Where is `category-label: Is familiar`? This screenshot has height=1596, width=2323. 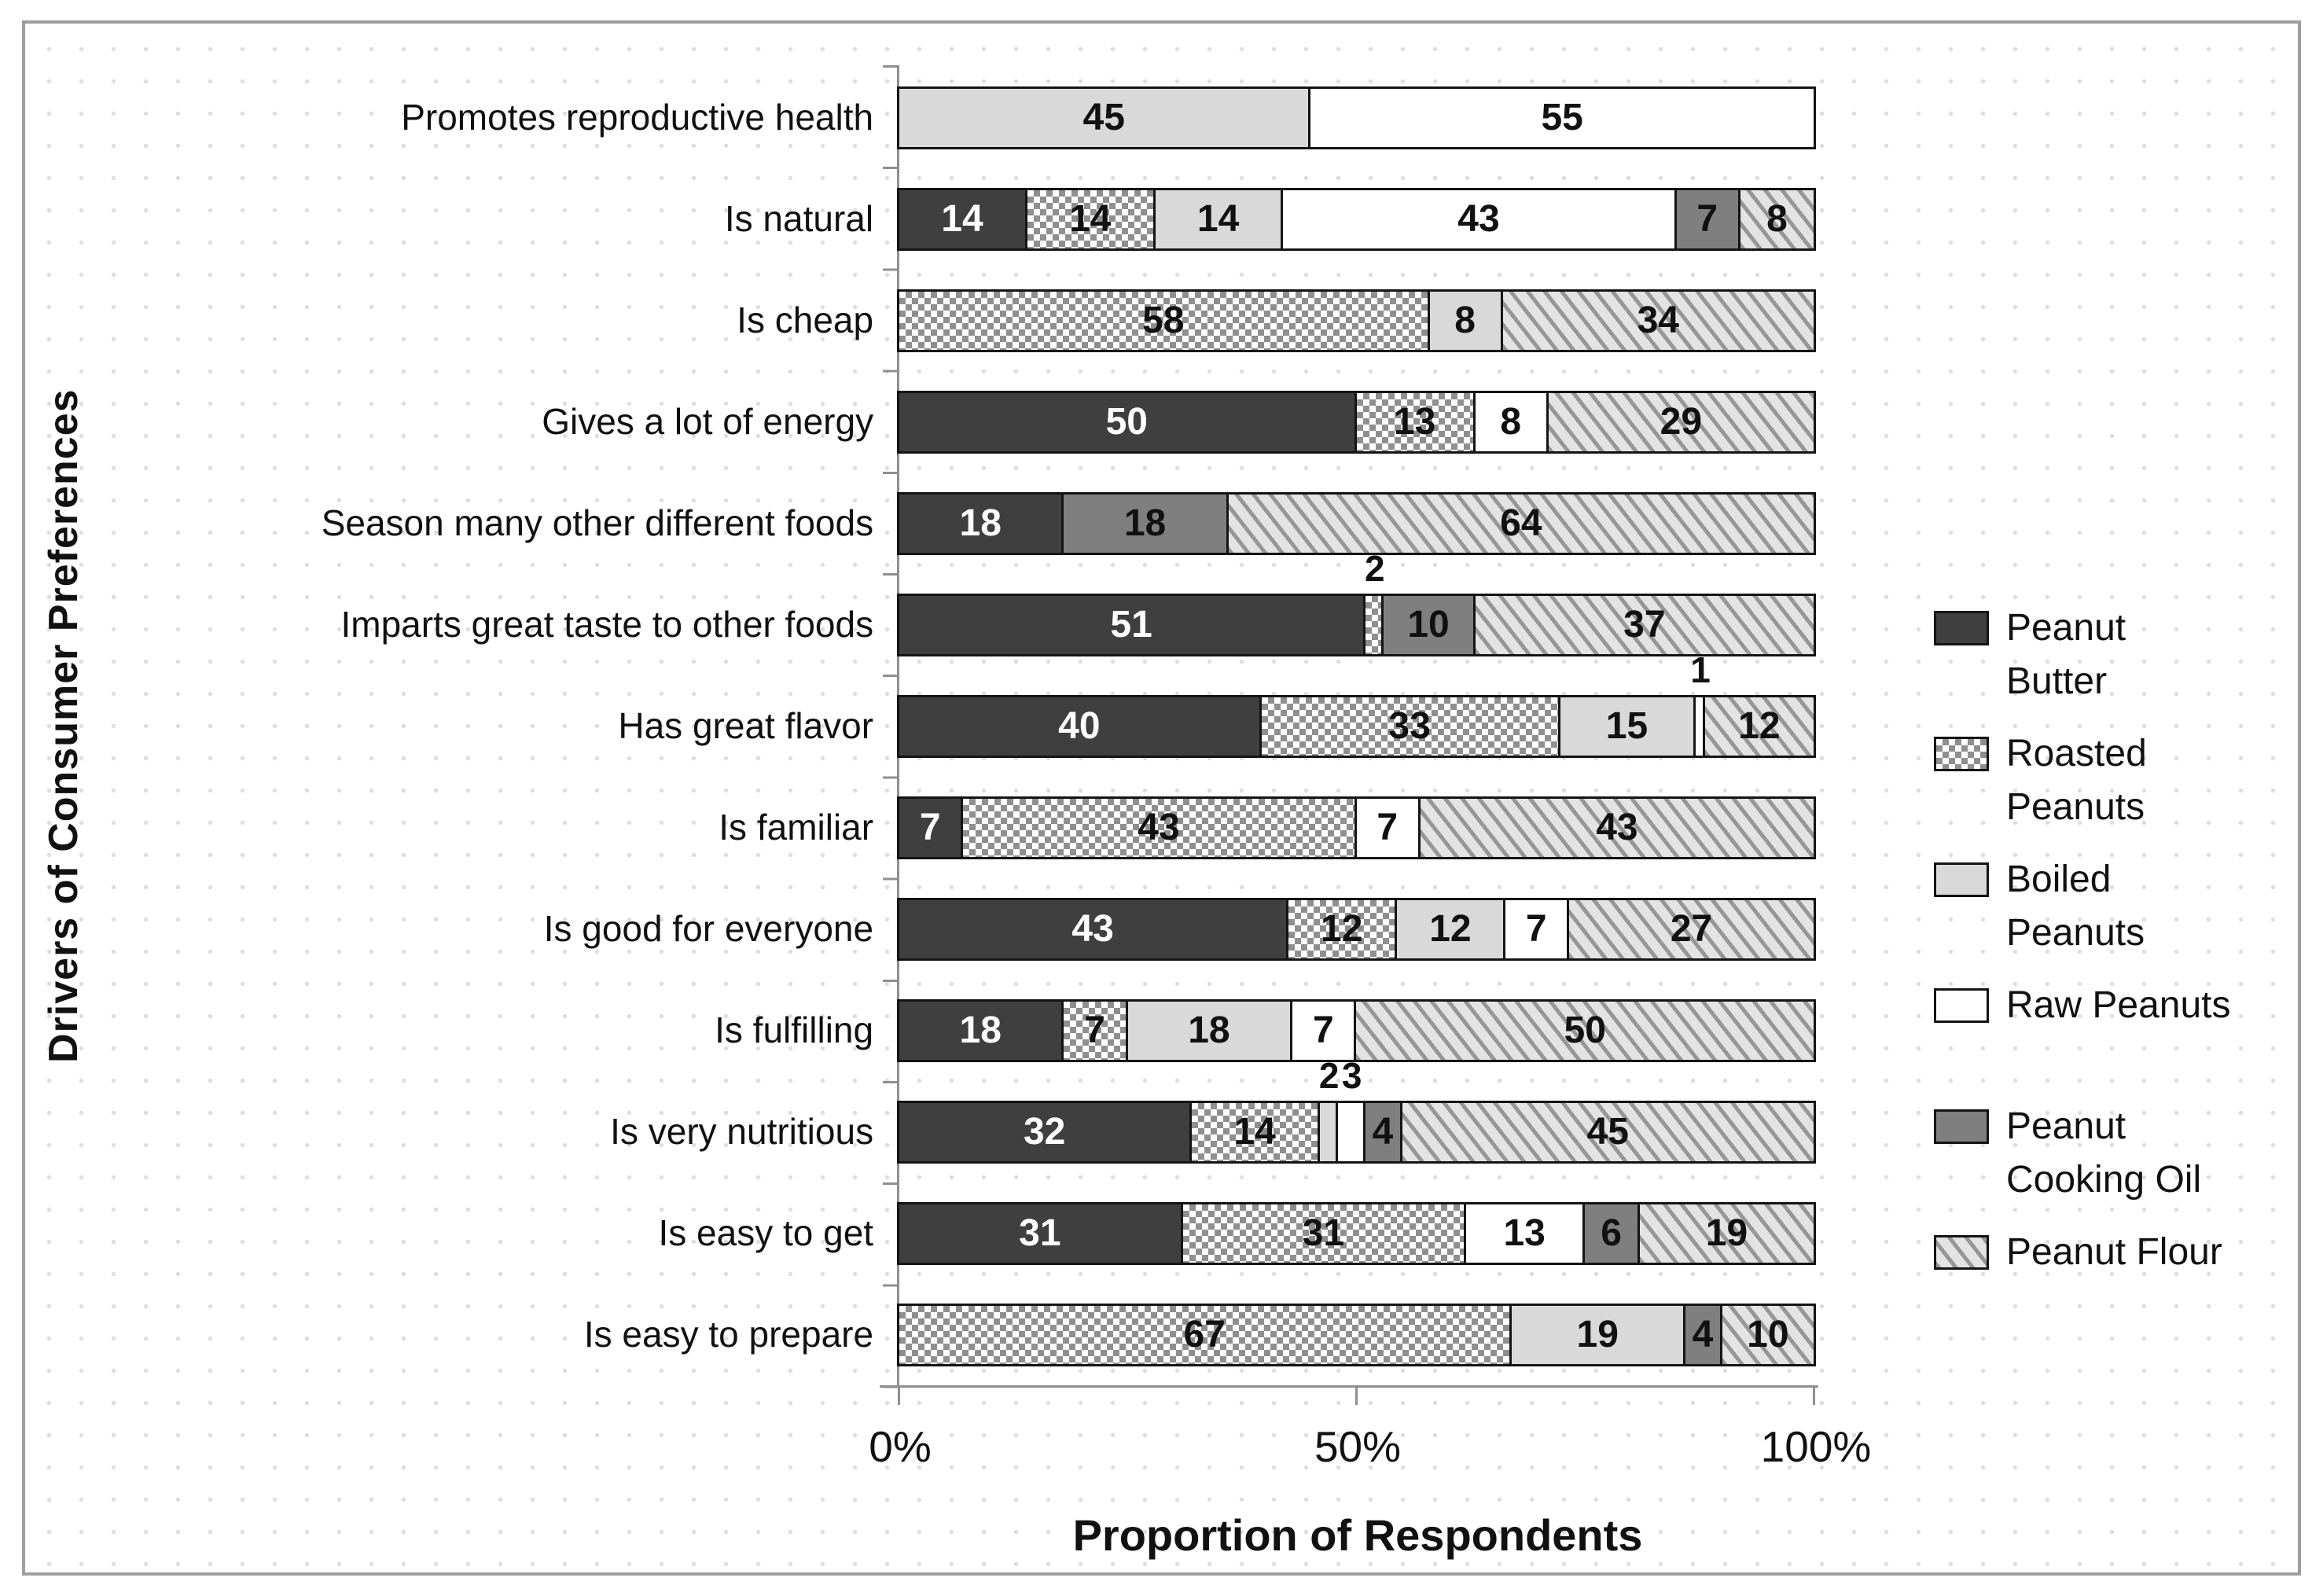
category-label: Is familiar is located at coordinates (796, 827).